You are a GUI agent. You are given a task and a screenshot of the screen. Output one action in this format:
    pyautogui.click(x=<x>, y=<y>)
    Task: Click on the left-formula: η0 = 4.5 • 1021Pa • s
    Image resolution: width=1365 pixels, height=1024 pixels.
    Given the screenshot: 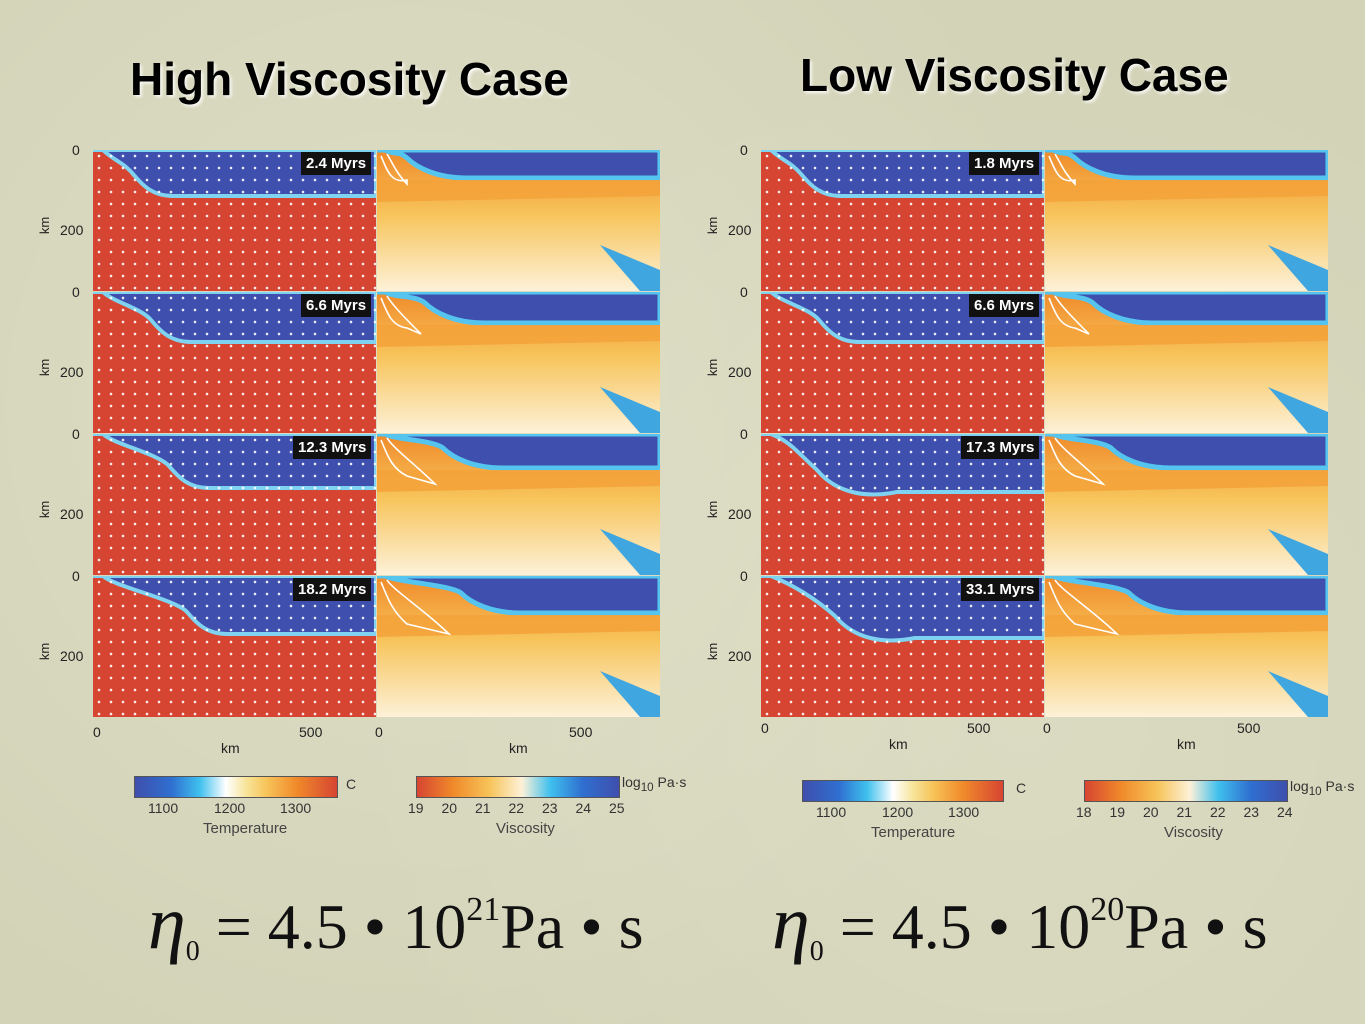 What is the action you would take?
    pyautogui.click(x=396, y=924)
    